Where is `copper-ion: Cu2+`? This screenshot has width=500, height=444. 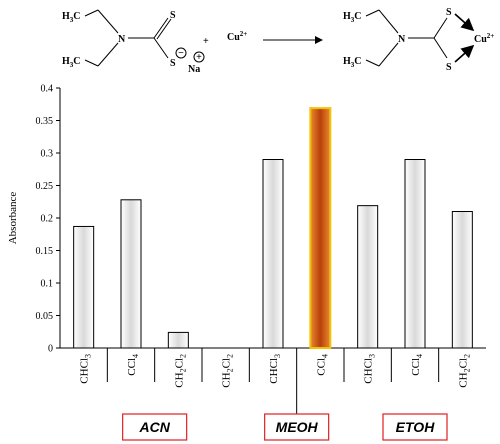
copper-ion: Cu2+ is located at coordinates (237, 36).